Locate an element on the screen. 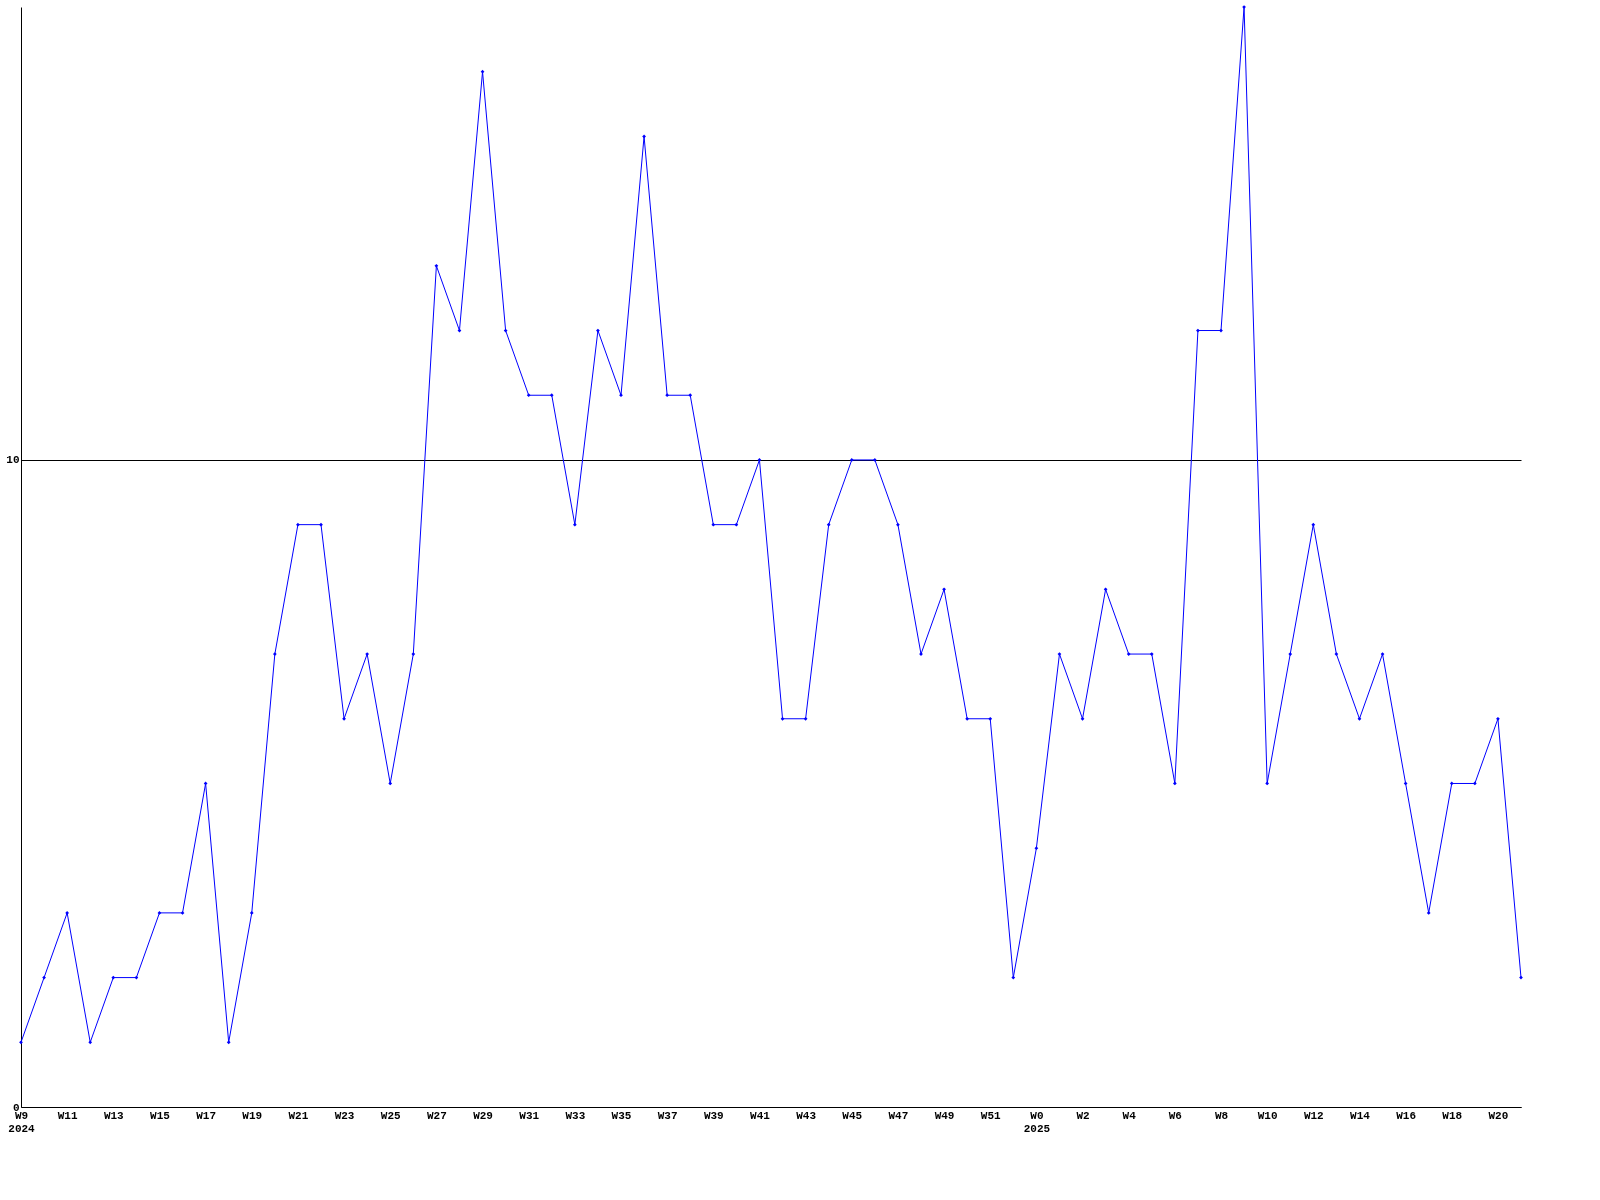 This screenshot has height=1200, width=1600. x-tick-label: W39 is located at coordinates (713, 1115).